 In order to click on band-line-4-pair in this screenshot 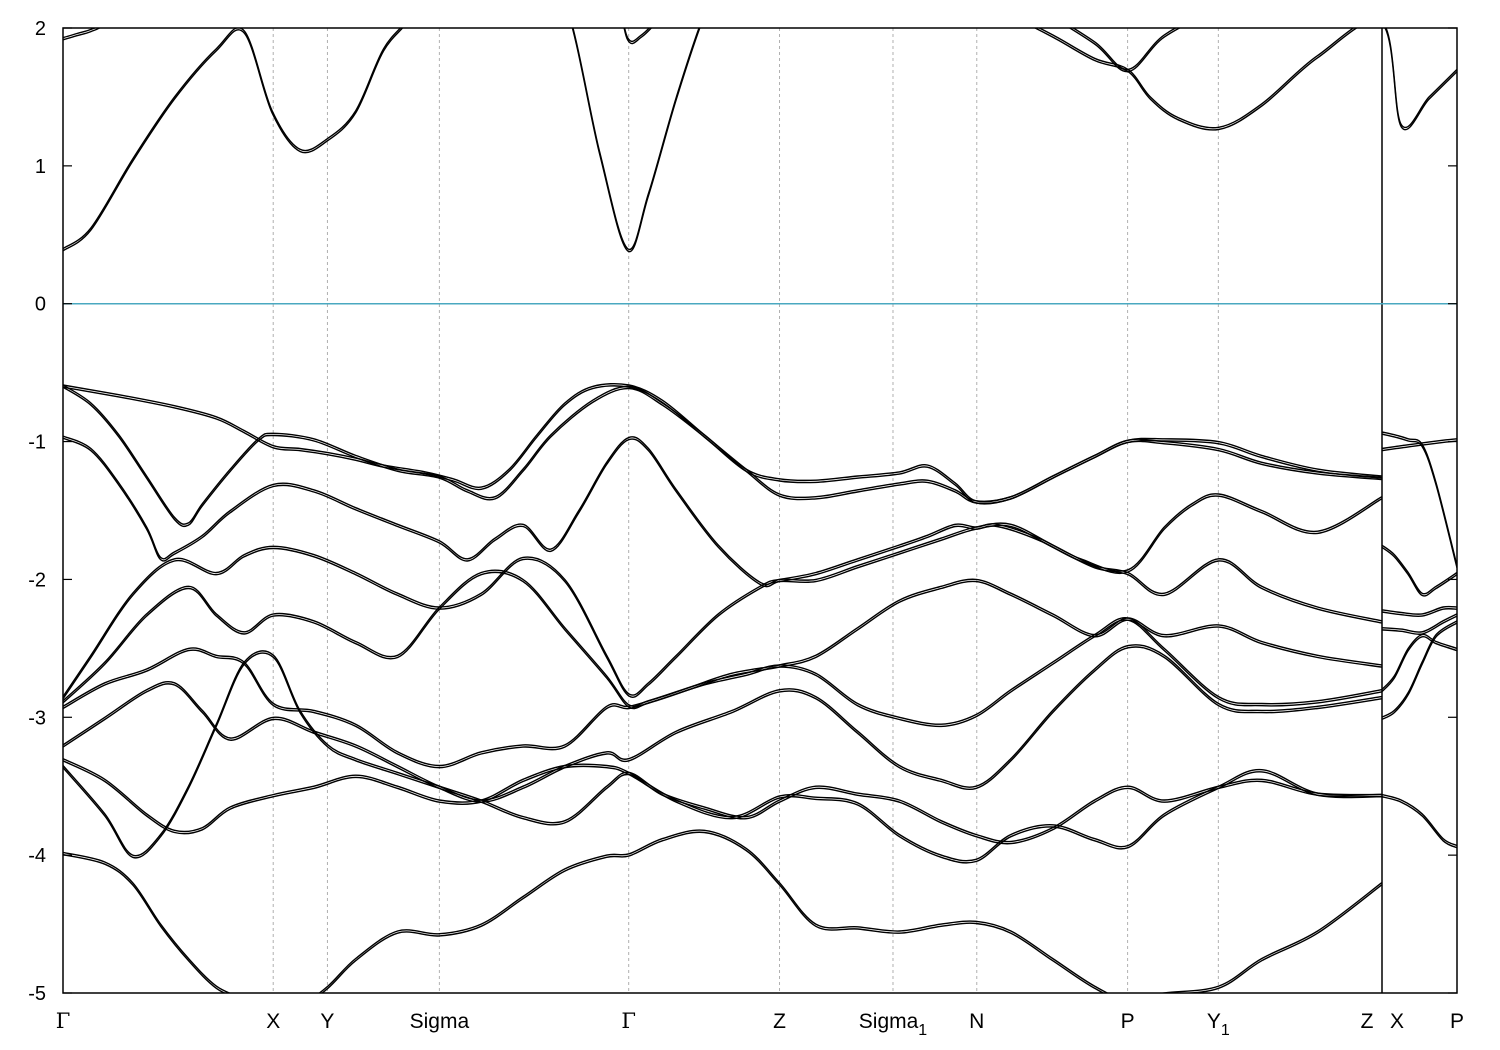, I will do `click(723, 512)`.